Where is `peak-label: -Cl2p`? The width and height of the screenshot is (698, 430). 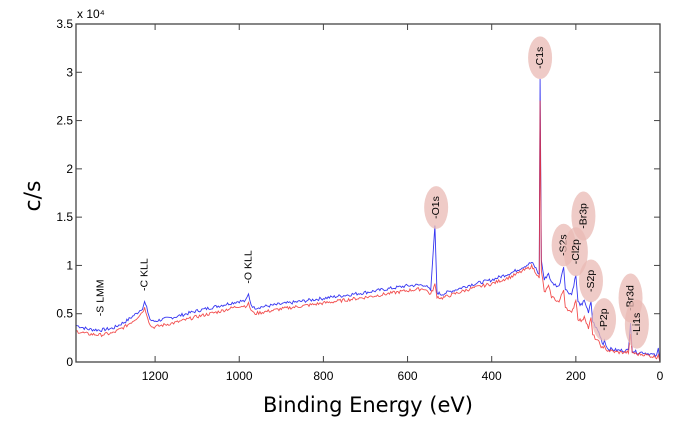 peak-label: -Cl2p is located at coordinates (576, 251).